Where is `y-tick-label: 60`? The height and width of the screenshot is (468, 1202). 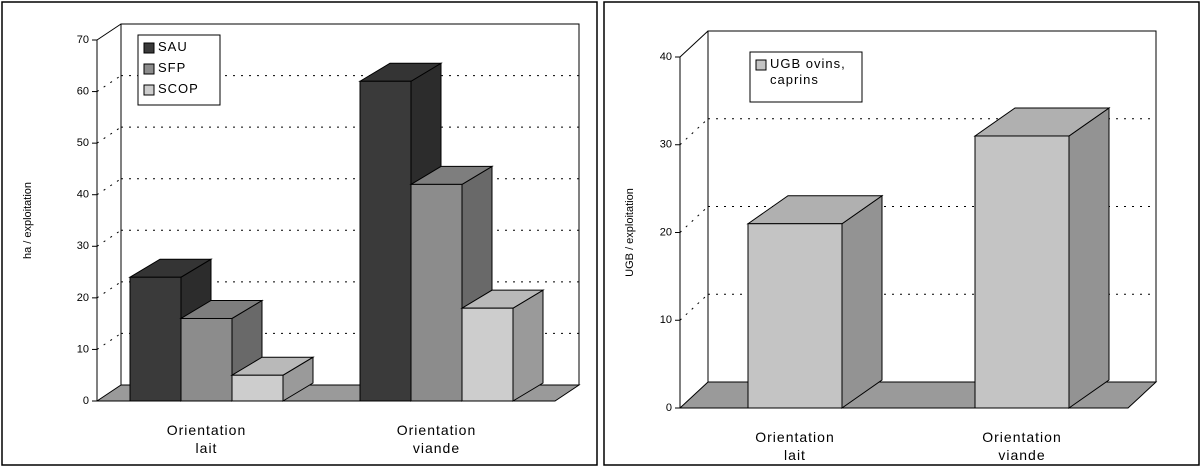
y-tick-label: 60 is located at coordinates (83, 91).